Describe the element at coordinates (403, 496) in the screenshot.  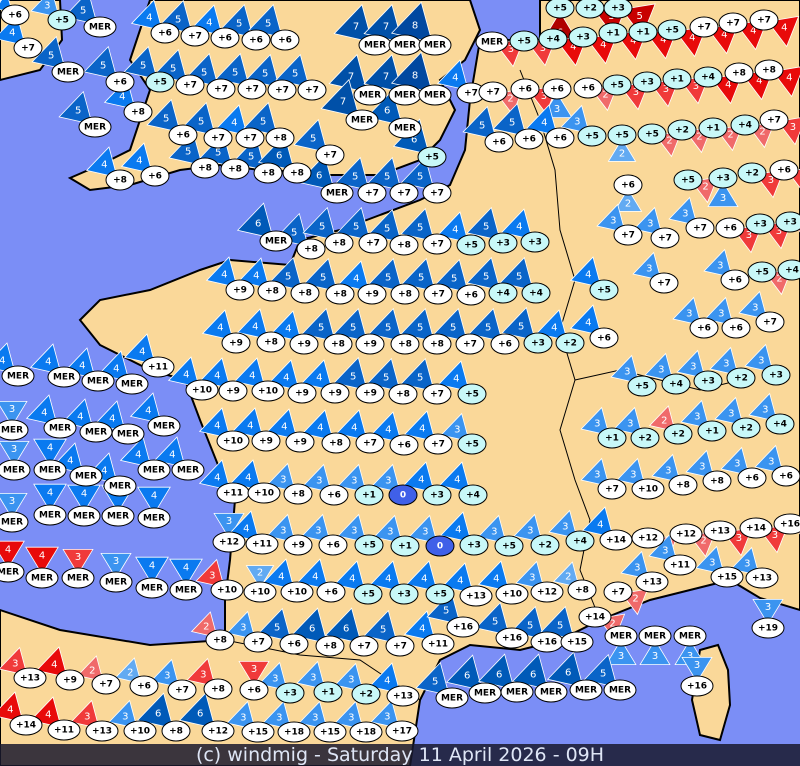
I see `temperature-value: 0` at that location.